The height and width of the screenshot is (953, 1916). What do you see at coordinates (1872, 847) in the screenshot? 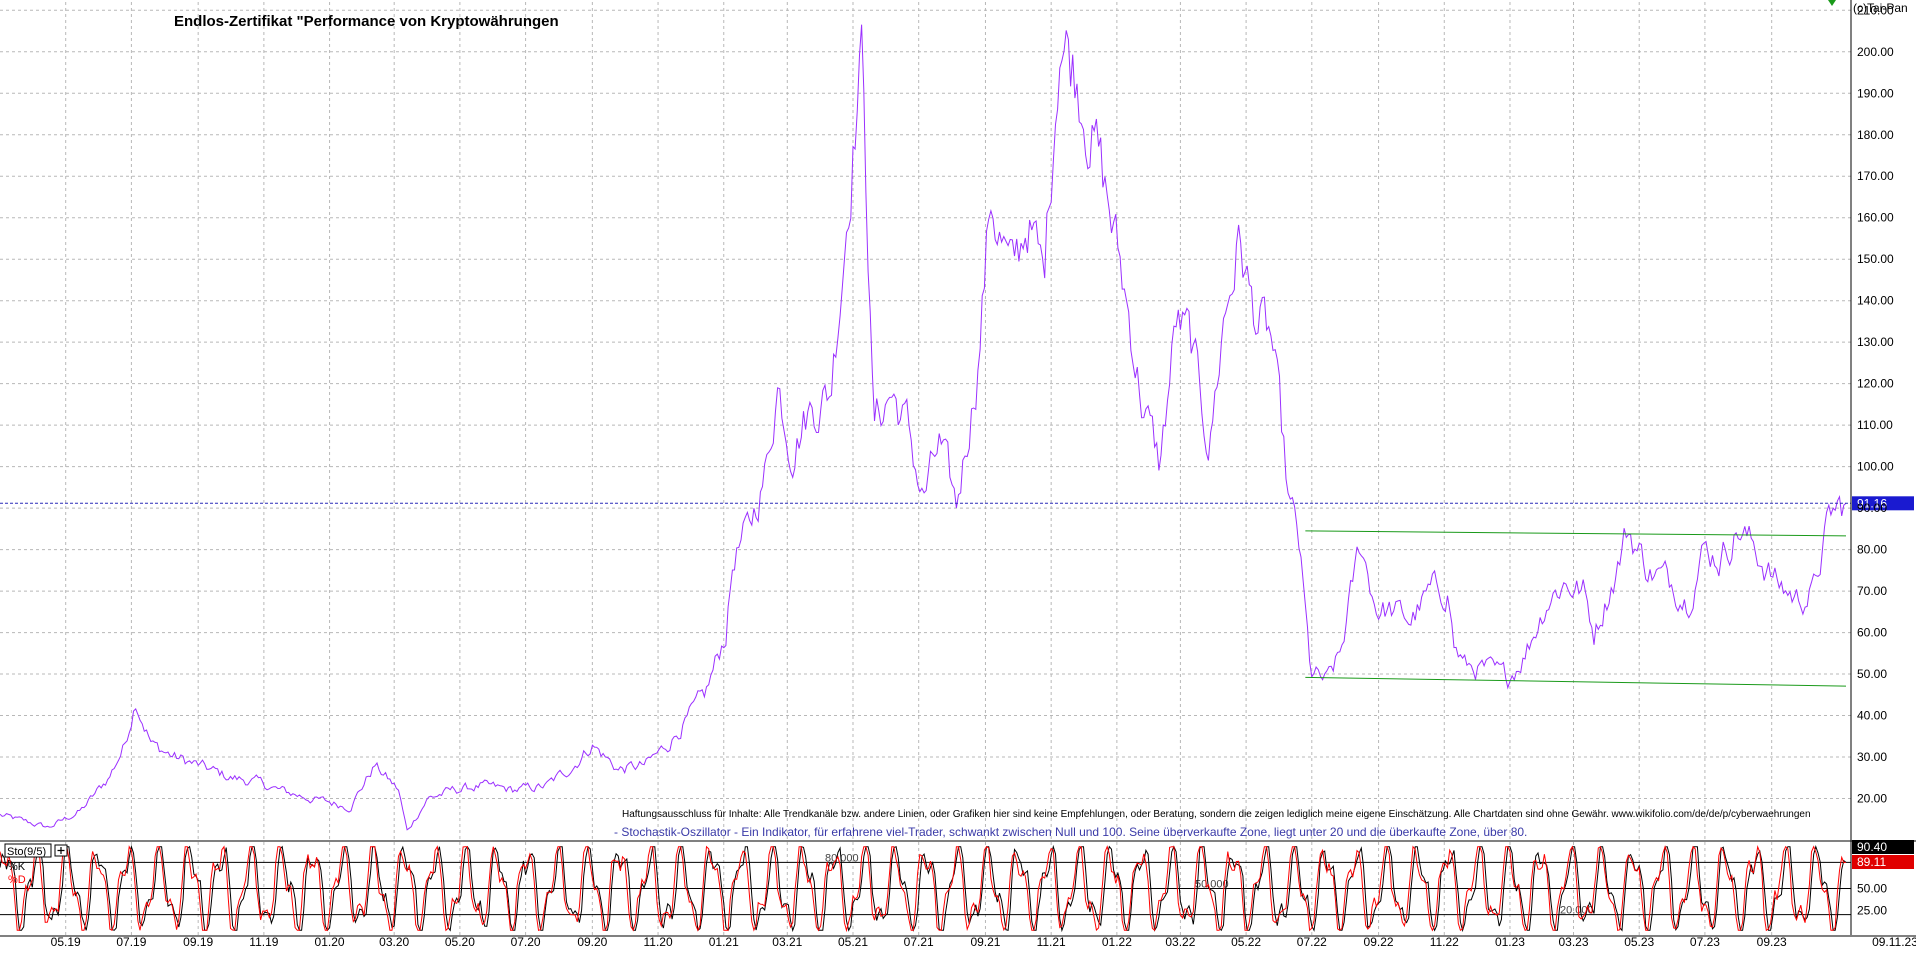
I see `k-value-label: 90.40` at bounding box center [1872, 847].